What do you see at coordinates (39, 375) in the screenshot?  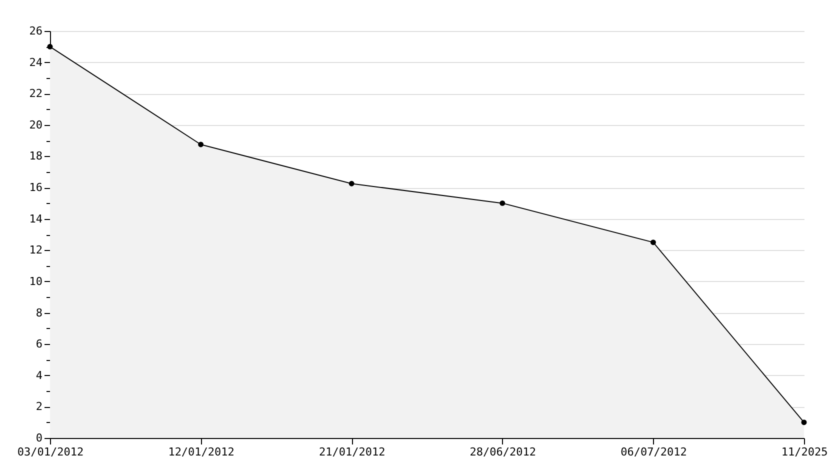 I see `y-tick-label: 4` at bounding box center [39, 375].